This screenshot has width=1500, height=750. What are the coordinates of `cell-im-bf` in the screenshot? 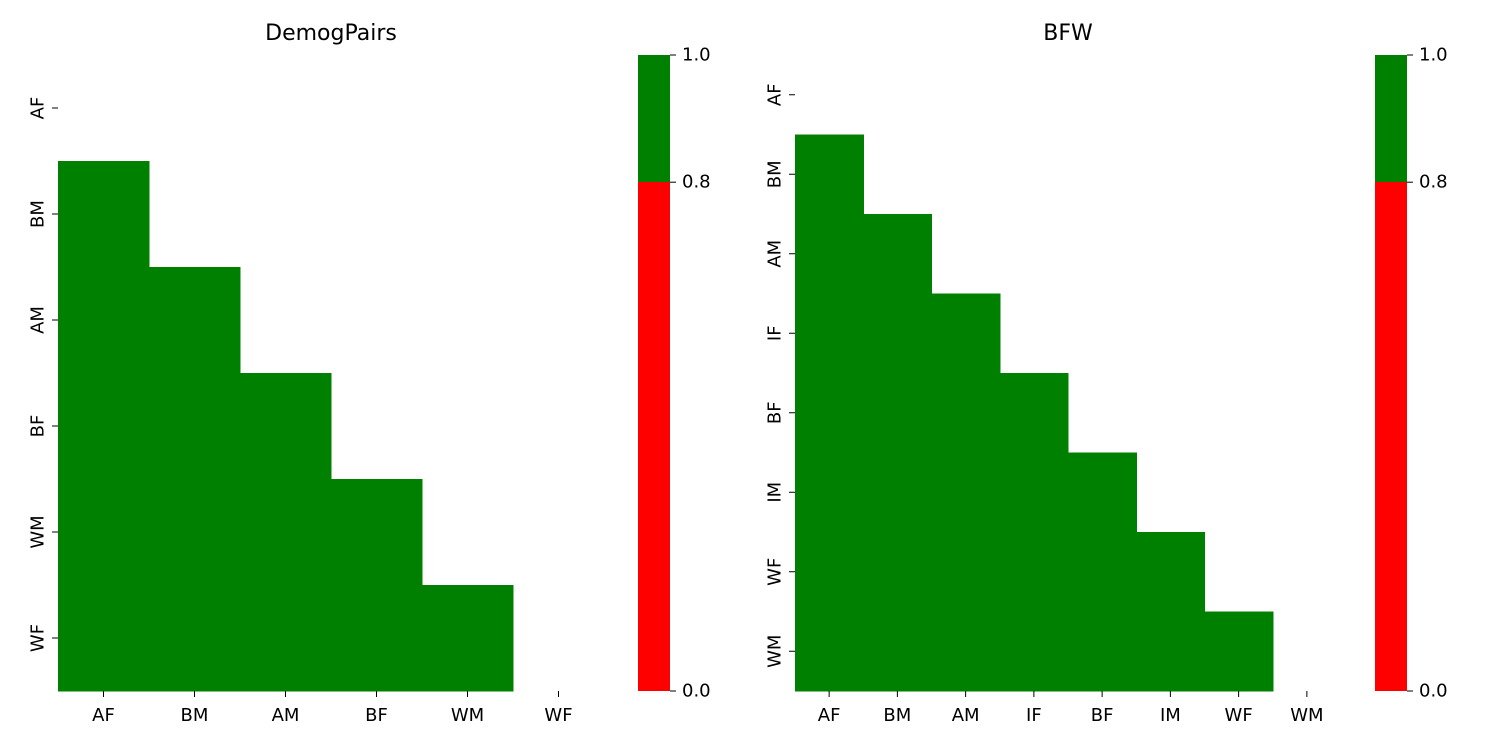 It's located at (1102, 492).